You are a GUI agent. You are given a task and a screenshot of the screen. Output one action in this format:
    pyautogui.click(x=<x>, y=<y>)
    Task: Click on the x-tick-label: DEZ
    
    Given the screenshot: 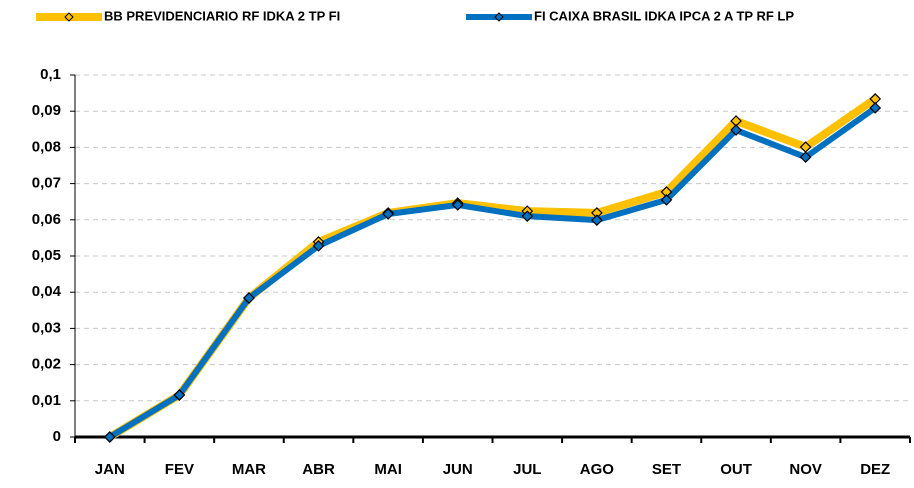 What is the action you would take?
    pyautogui.click(x=875, y=469)
    